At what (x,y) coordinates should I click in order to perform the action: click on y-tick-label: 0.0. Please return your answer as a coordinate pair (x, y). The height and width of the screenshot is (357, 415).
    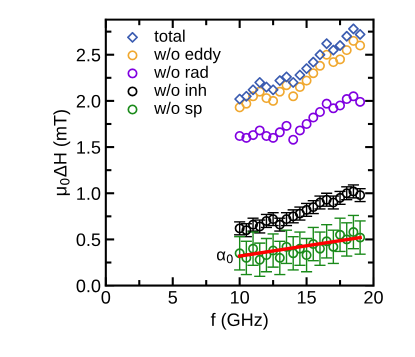
    Looking at the image, I should click on (88, 286).